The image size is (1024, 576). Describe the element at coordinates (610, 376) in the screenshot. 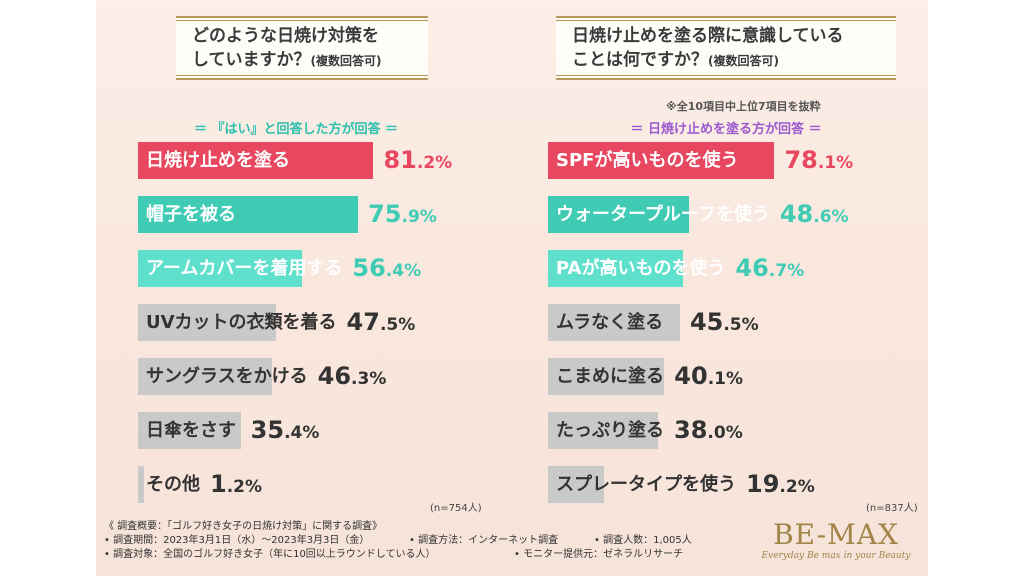

I see `right-bar-label: こまめに塗る` at that location.